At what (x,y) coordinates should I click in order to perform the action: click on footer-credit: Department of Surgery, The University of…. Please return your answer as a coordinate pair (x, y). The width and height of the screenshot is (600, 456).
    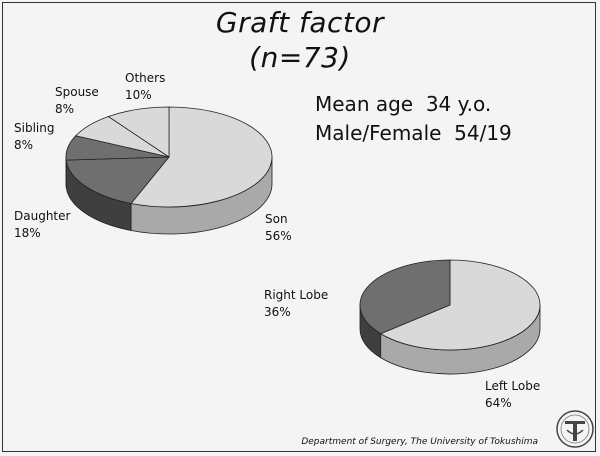
    Looking at the image, I should click on (419, 442).